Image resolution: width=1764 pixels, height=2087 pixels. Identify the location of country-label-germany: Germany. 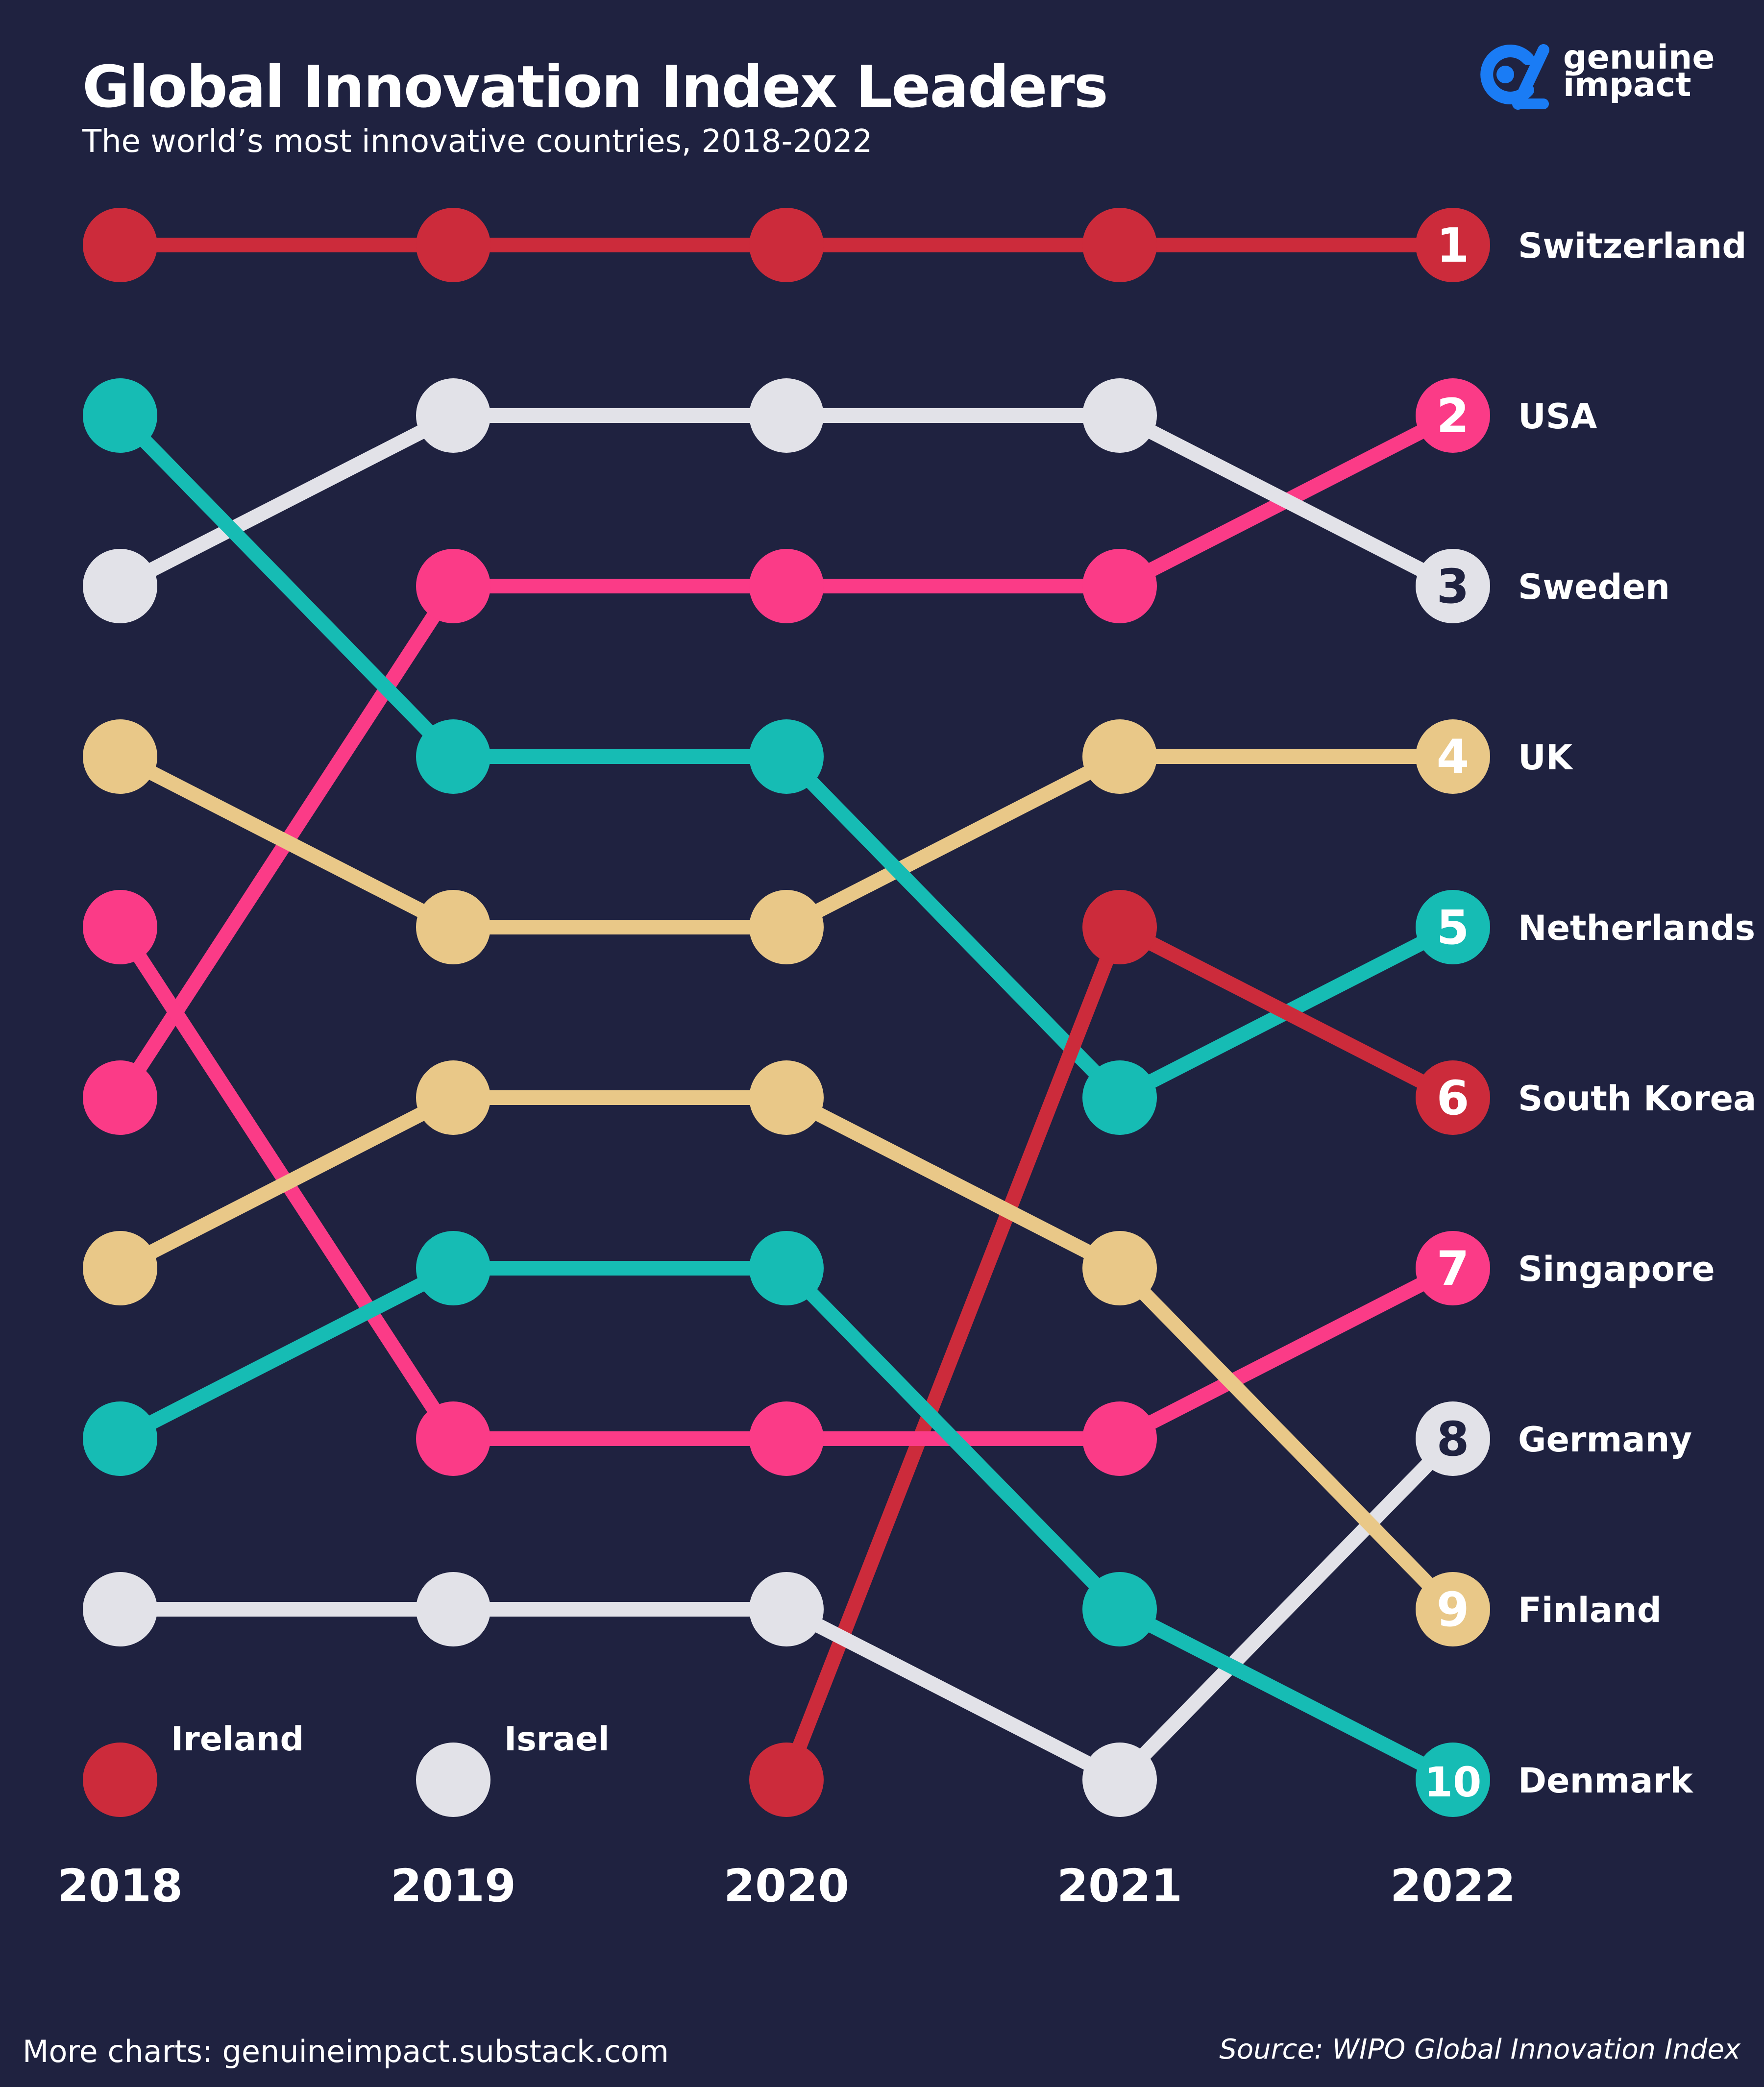
(1605, 1440).